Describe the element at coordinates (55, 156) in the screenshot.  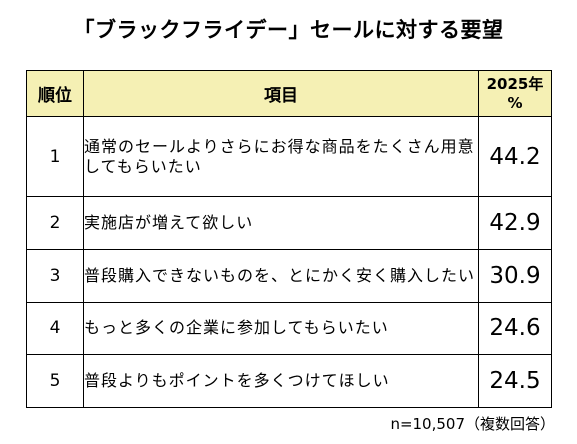
I see `rank-cell: 1` at that location.